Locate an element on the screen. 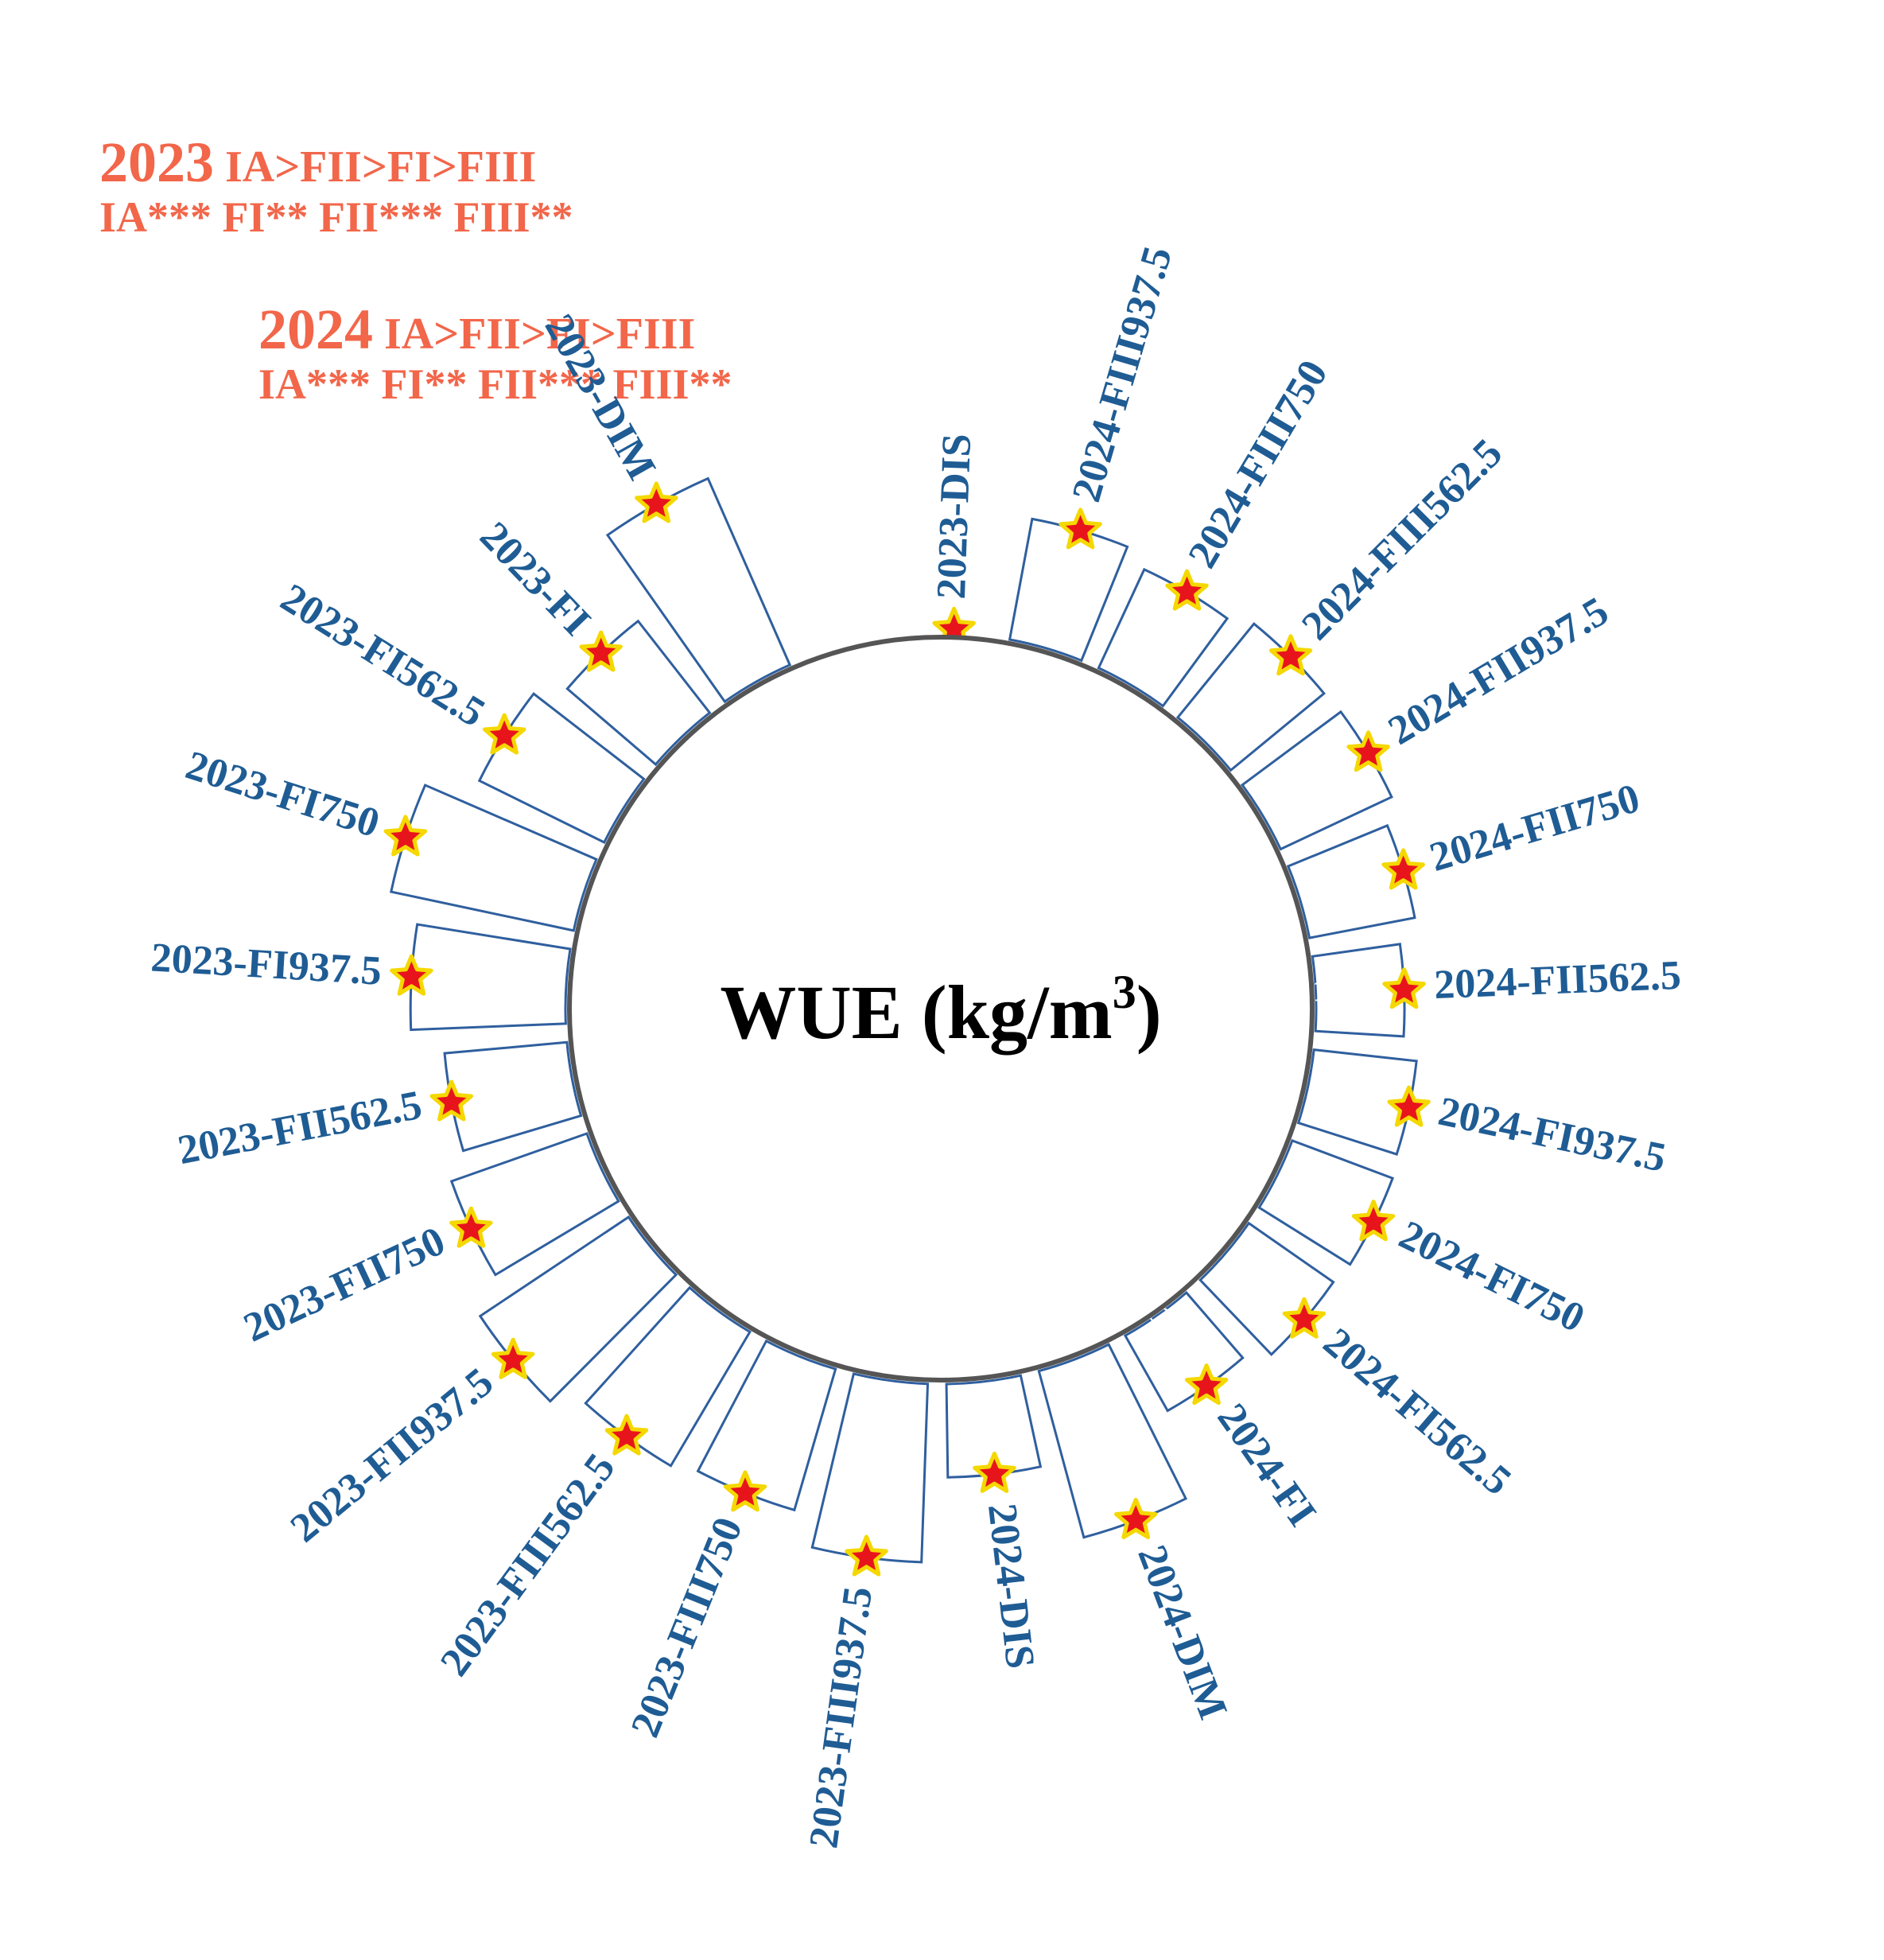 This screenshot has width=1884, height=1960. category-label-2024-fiii937-5: 2024-FIII937.5 is located at coordinates (1123, 375).